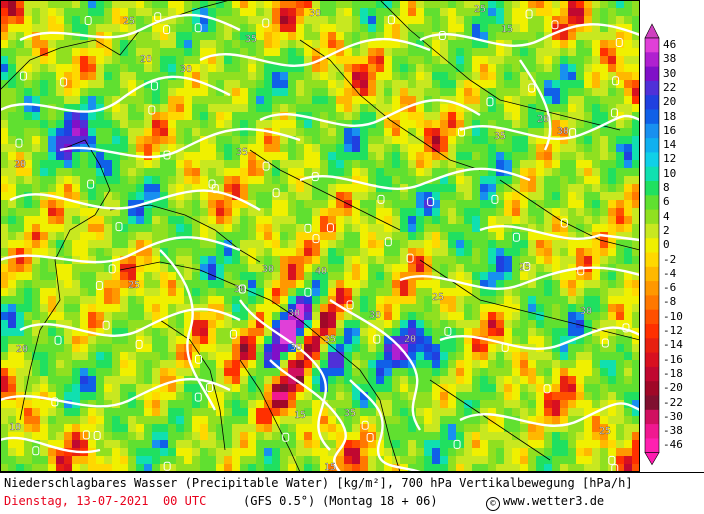  What do you see at coordinates (670, 102) in the screenshot?
I see `legend-label: 20` at bounding box center [670, 102].